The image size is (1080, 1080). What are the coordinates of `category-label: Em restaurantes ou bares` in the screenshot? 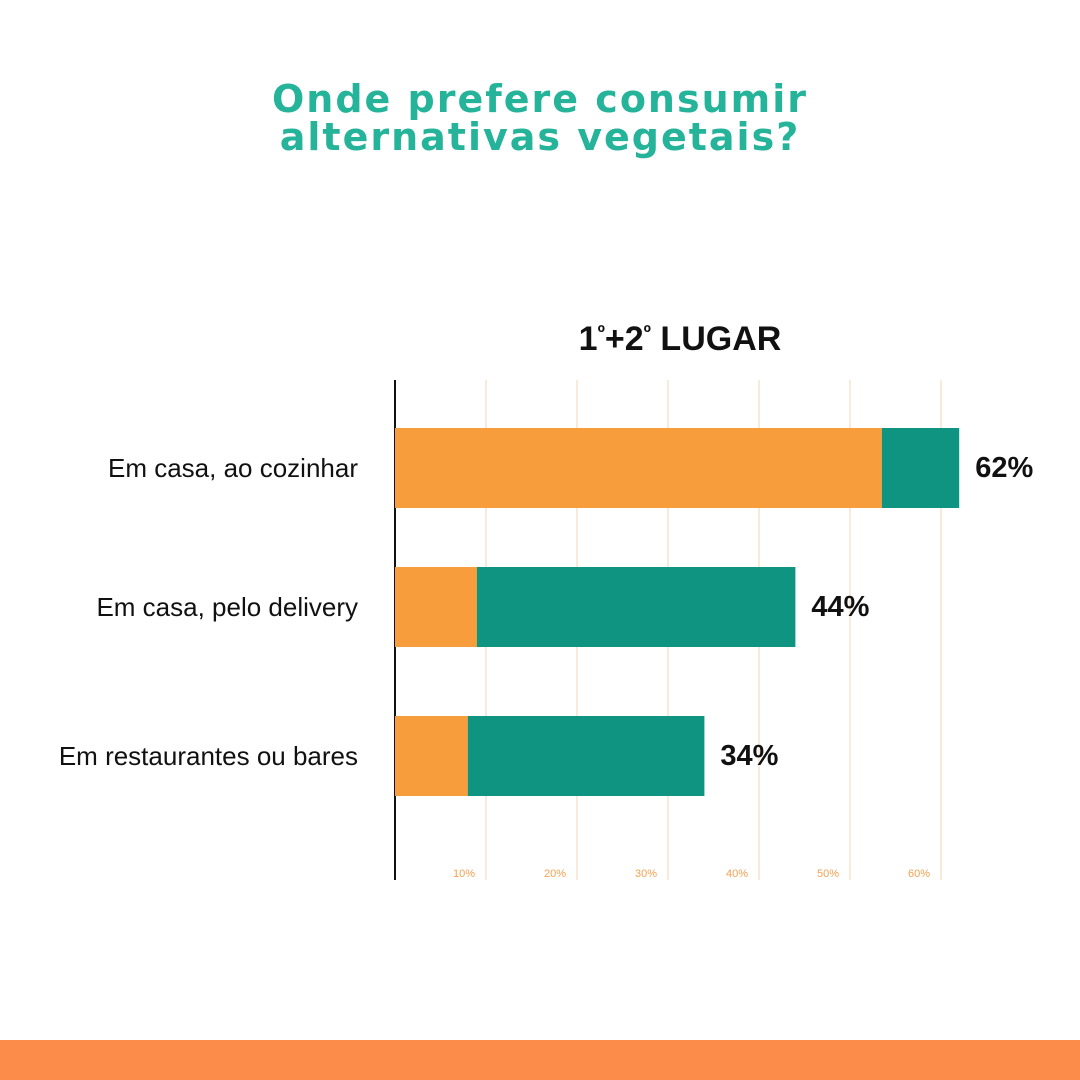 It's located at (208, 756).